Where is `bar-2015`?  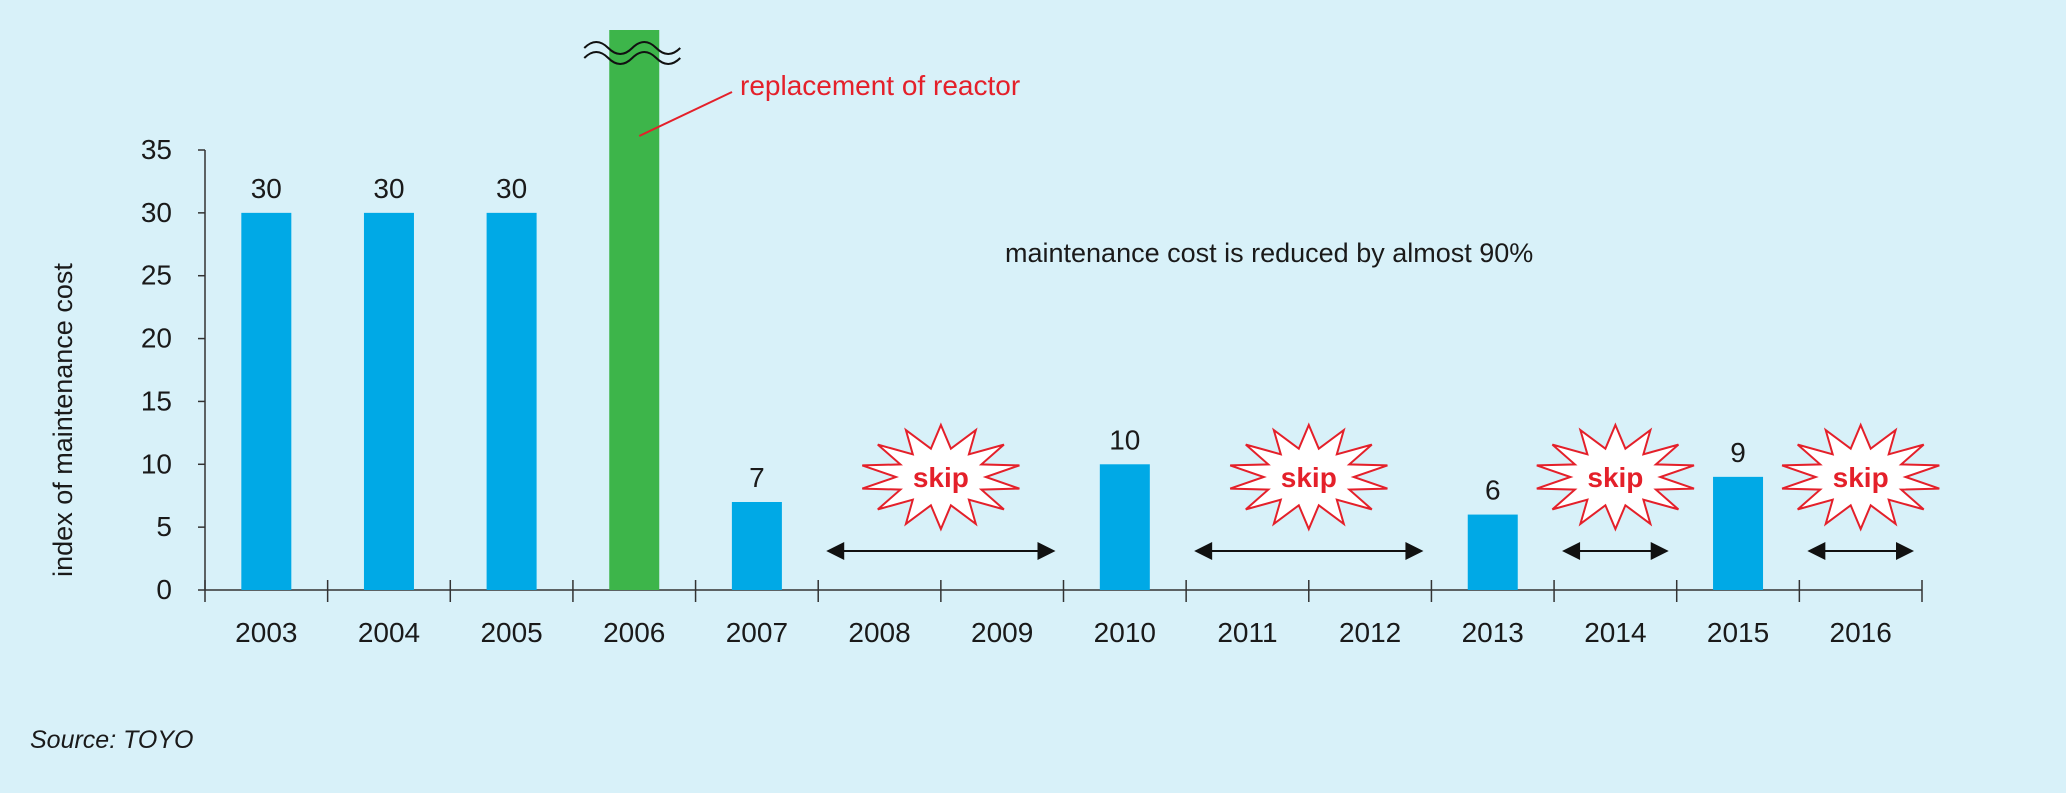
bar-2015 is located at coordinates (1738, 533).